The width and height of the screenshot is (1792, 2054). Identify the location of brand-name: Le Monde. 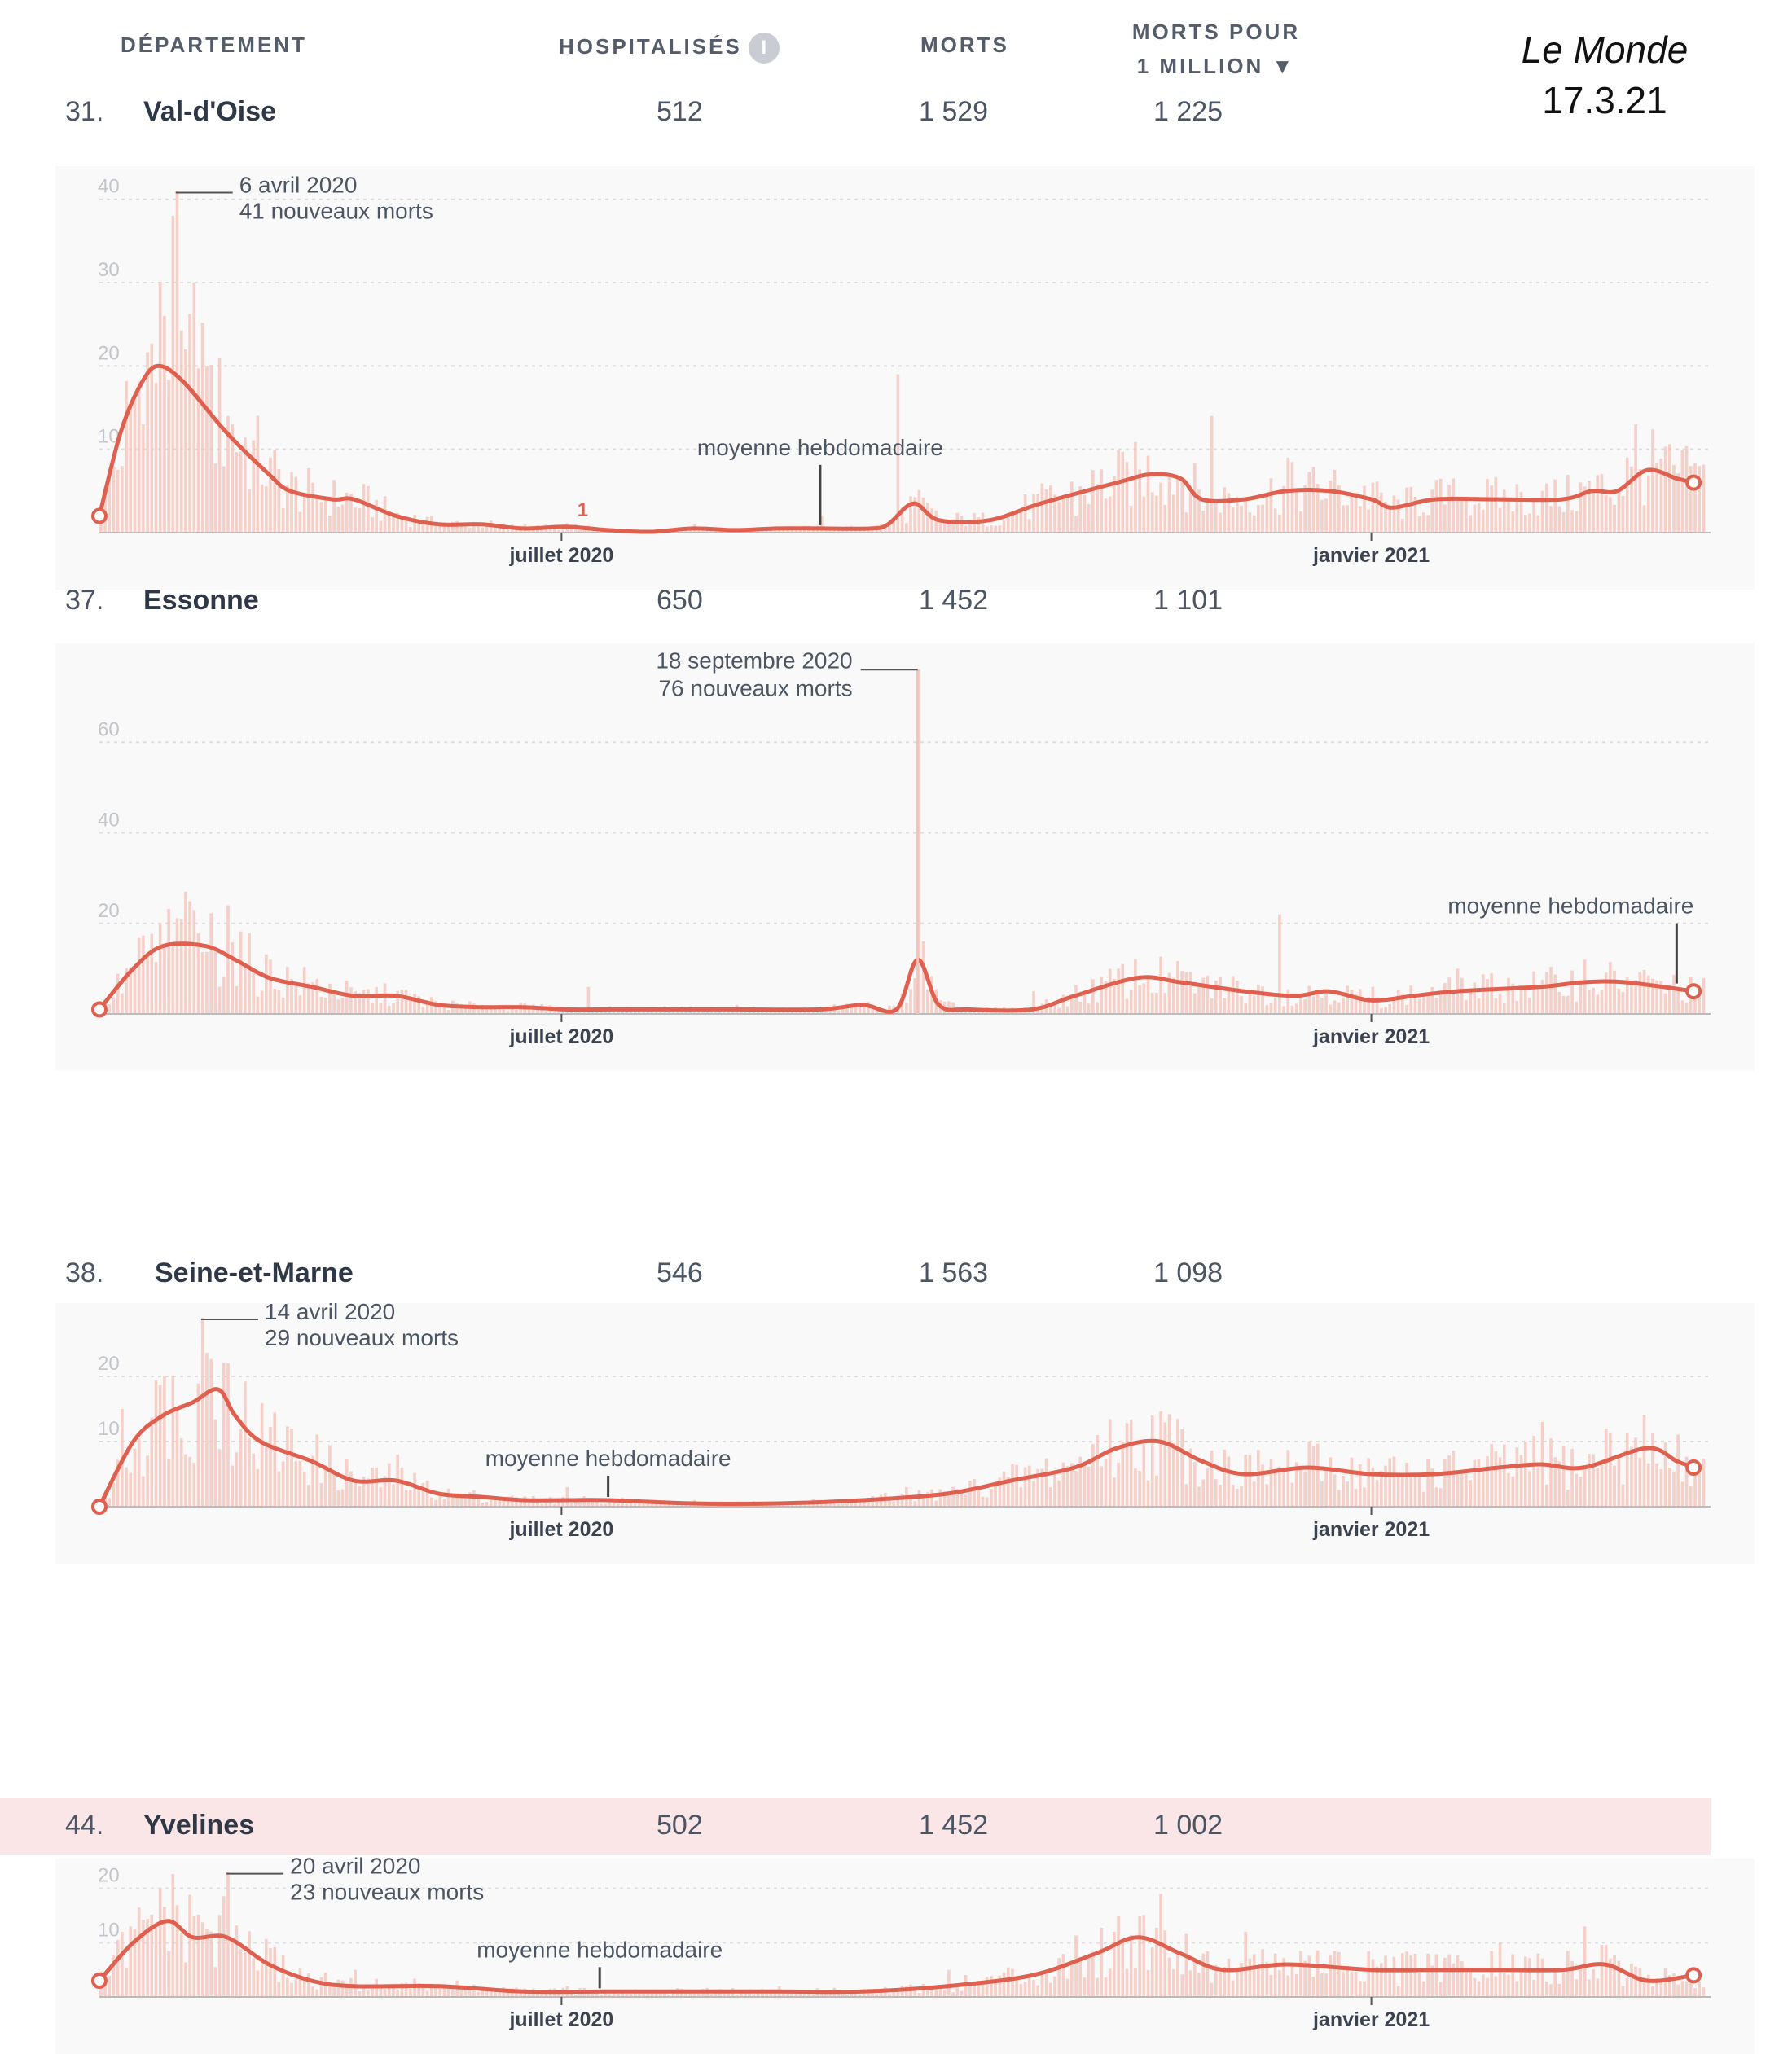
(1605, 50).